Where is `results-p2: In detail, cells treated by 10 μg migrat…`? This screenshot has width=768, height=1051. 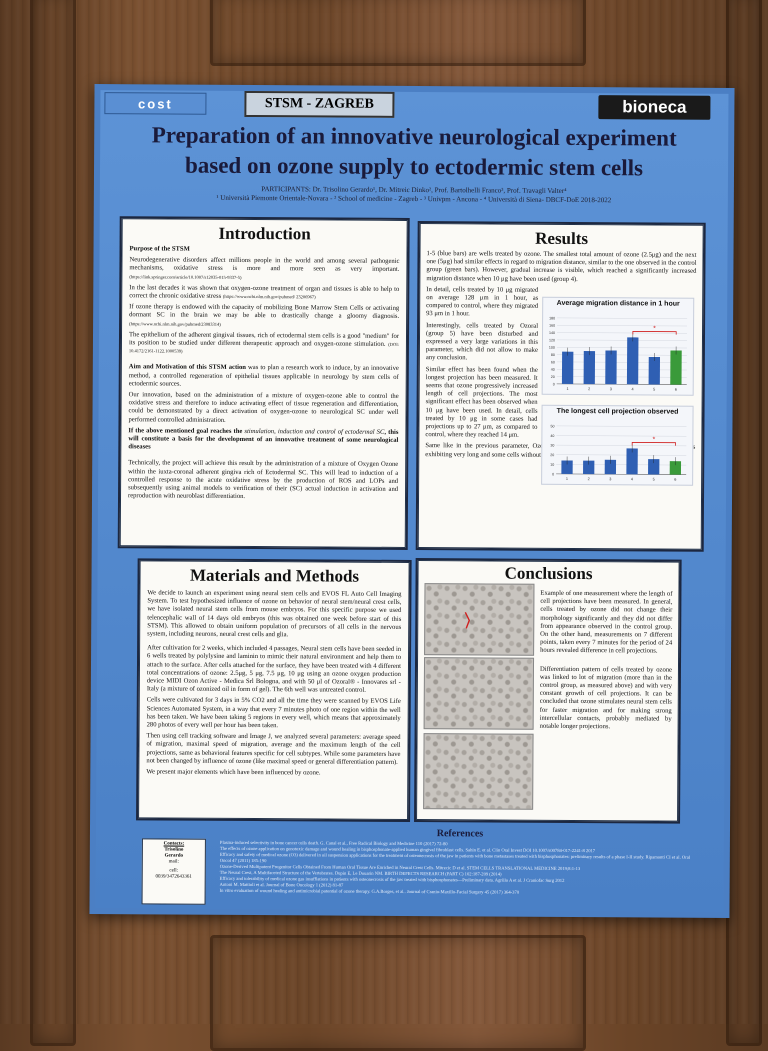
results-p2: In detail, cells treated by 10 μg migrat… is located at coordinates (482, 302).